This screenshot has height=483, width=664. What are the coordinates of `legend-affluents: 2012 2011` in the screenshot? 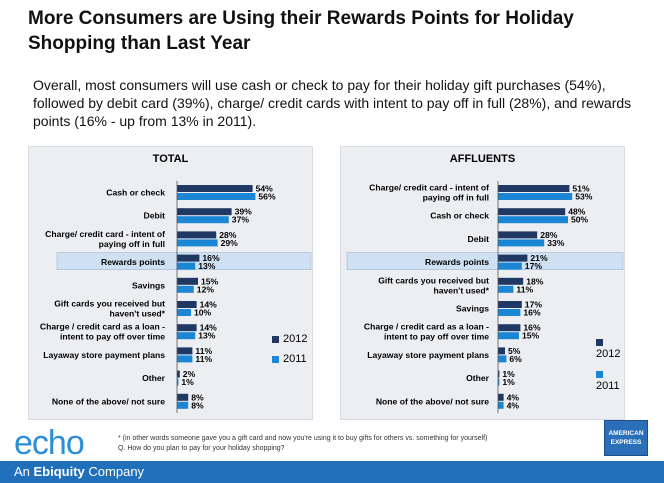 It's located at (610, 364).